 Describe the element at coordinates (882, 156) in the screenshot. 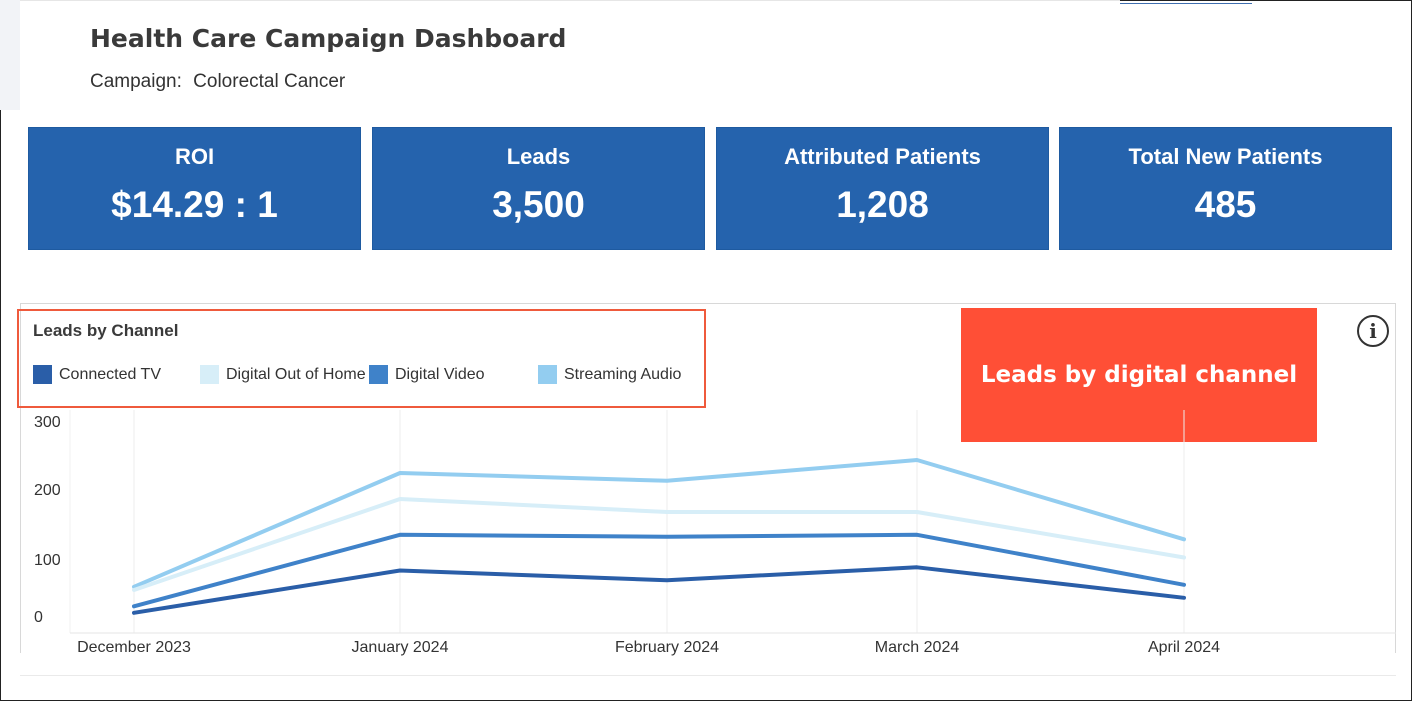

I see `kpi-label: Attributed Patients` at that location.